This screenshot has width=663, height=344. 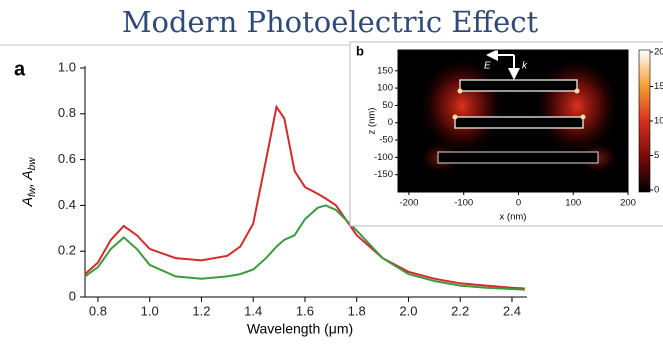 I want to click on x-axis-label: Wavelength (μm), so click(x=300, y=329).